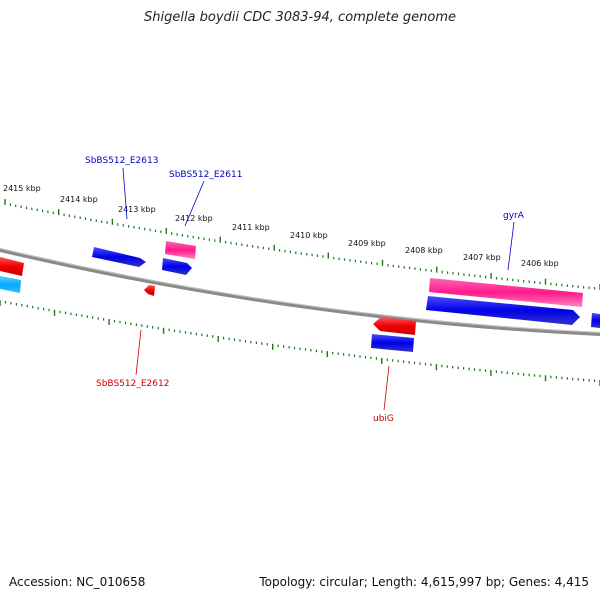 The height and width of the screenshot is (600, 600). Describe the element at coordinates (424, 250) in the screenshot. I see `tick-label-2408: 2408 kbp` at that location.